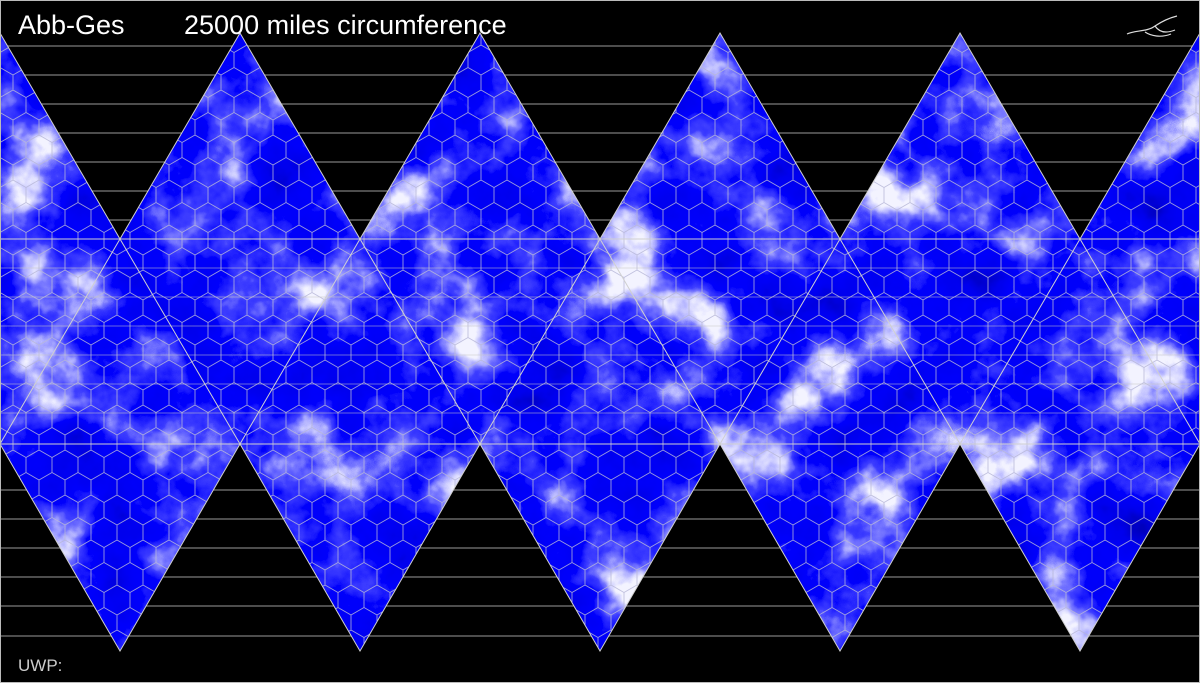  I want to click on world-name: Abb-Ges, so click(71, 25).